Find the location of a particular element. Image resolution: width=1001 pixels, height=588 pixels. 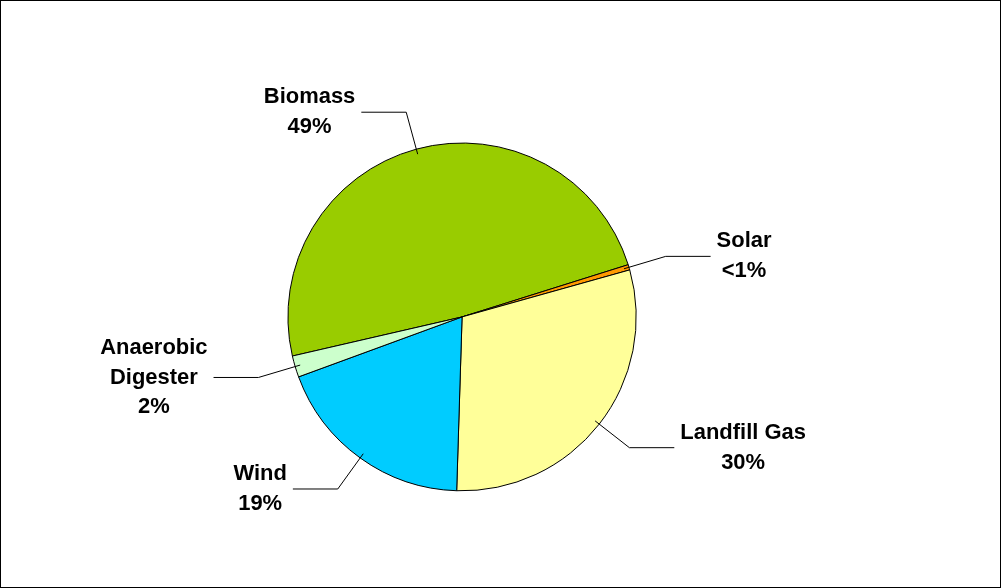

slice-label: Solar is located at coordinates (744, 240).